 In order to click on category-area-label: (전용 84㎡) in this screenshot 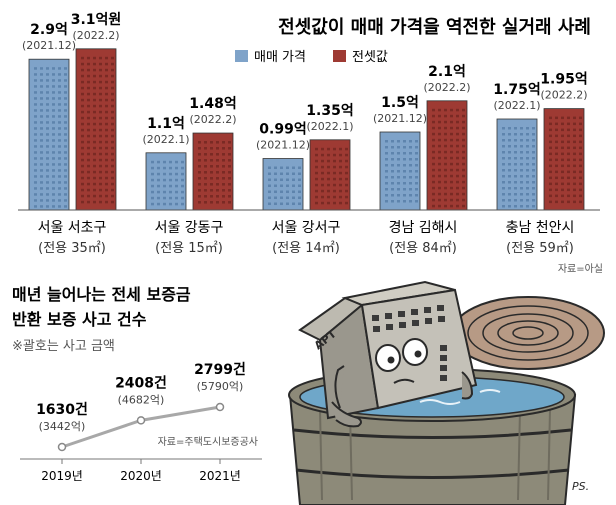, I will do `click(423, 248)`.